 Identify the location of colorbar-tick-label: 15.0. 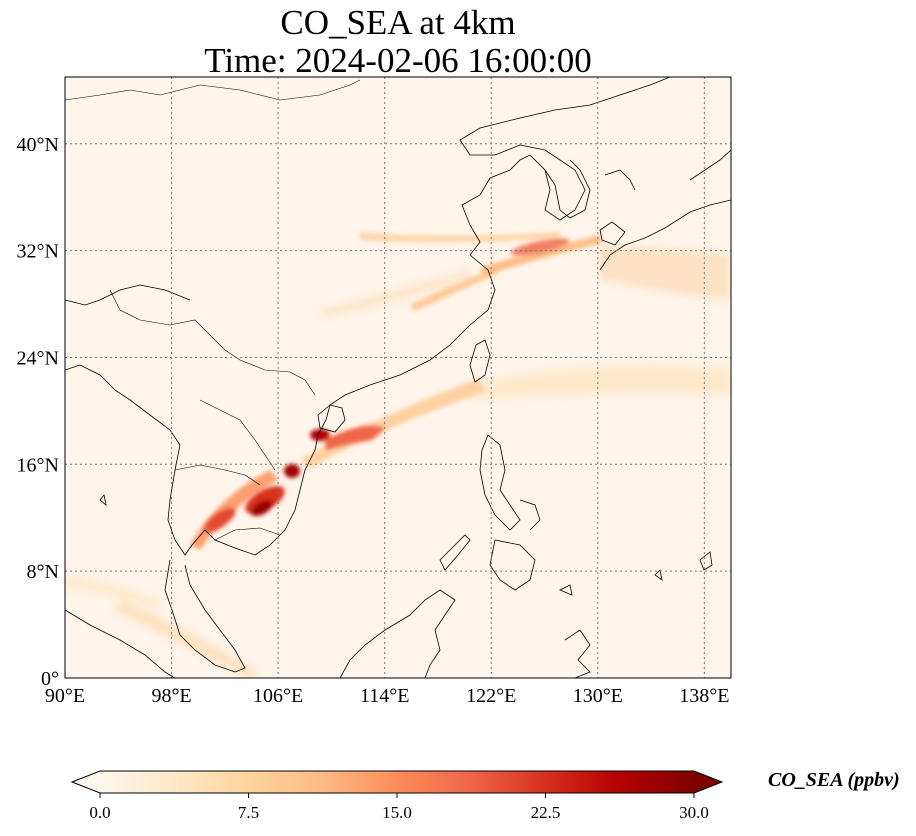
(397, 812).